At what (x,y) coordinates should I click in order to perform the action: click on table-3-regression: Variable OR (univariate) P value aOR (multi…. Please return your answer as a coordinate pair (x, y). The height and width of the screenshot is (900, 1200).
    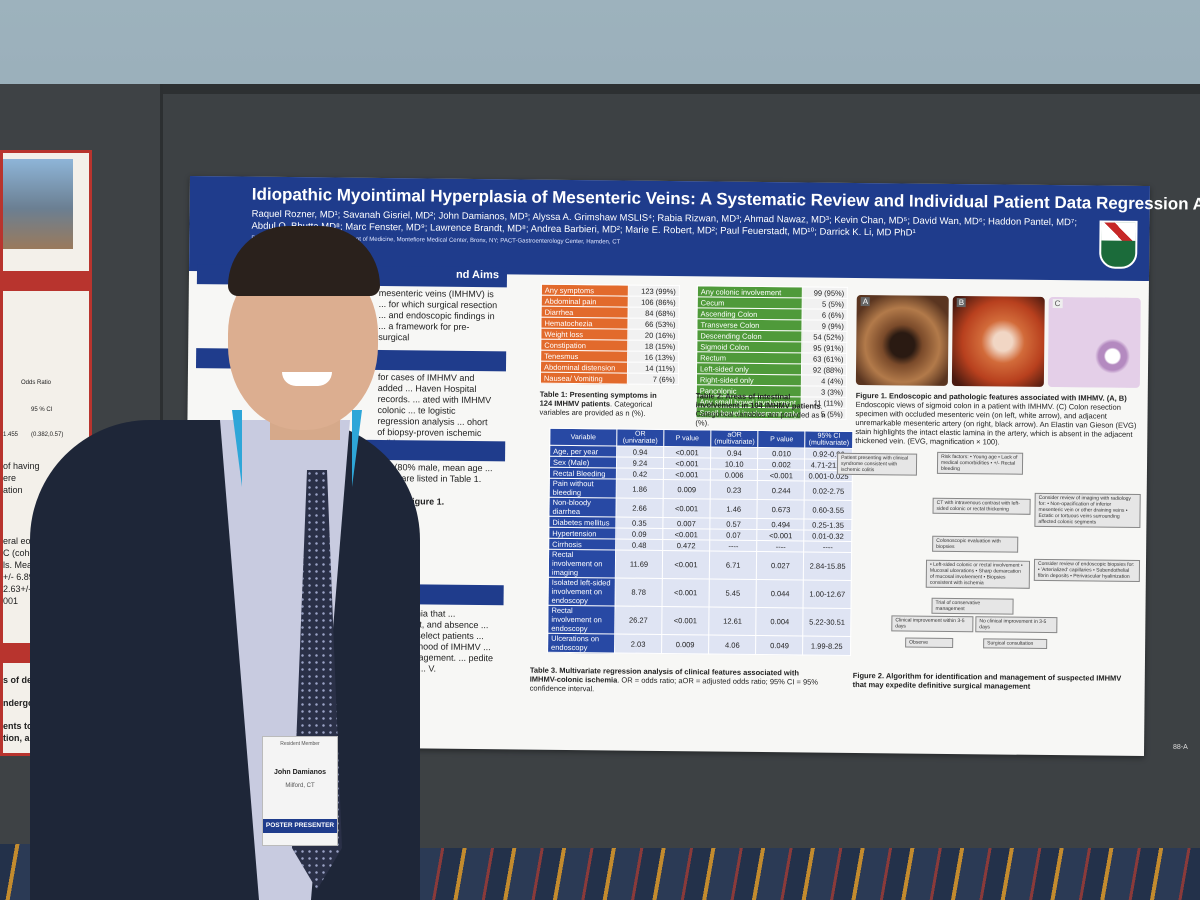
    Looking at the image, I should click on (700, 542).